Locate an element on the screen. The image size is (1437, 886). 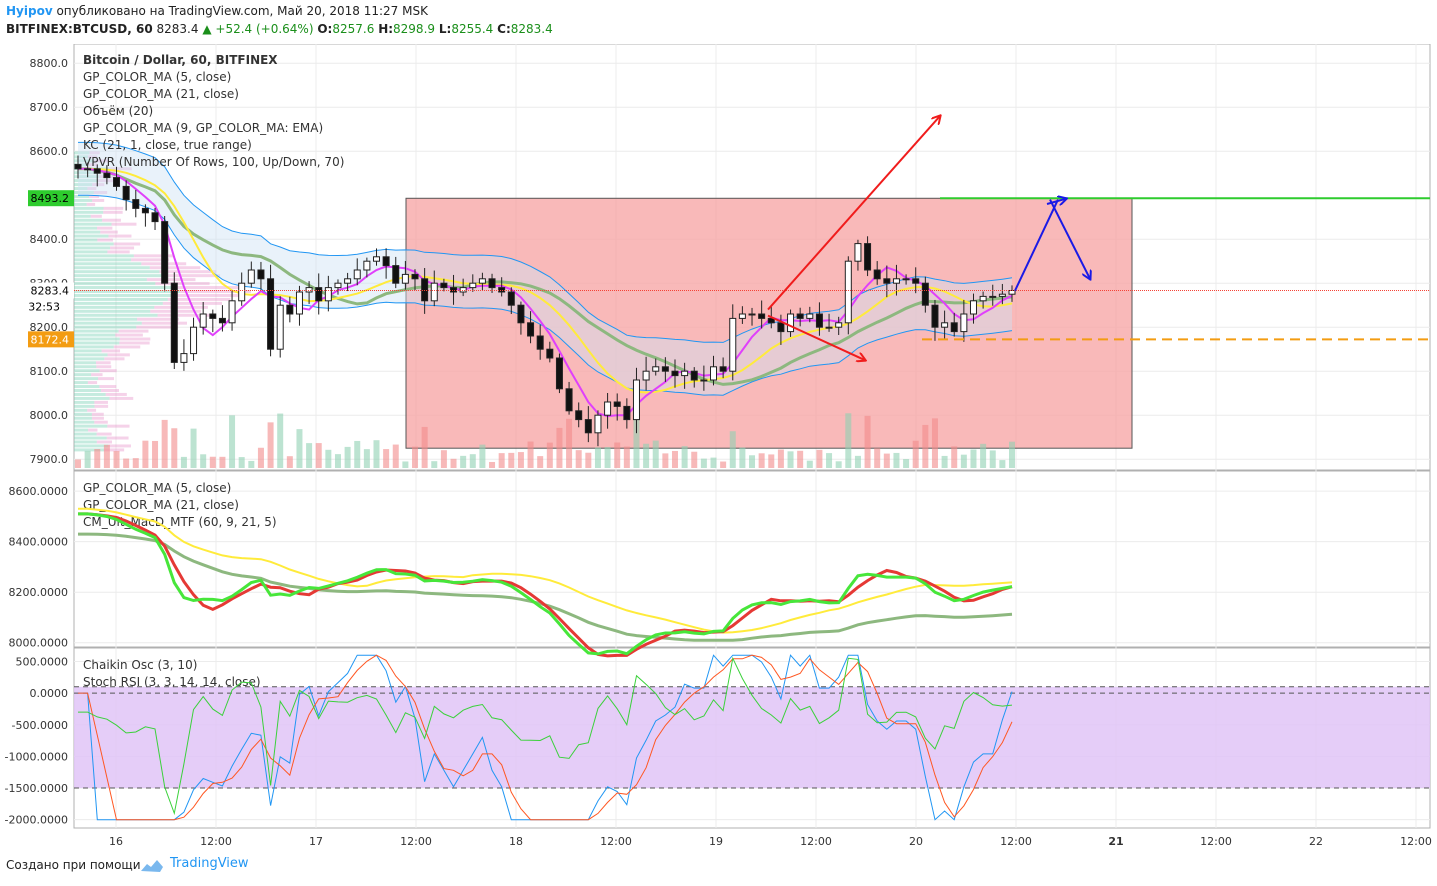
legend-stochrsi: Stoch RSI (3, 3, 14, 14, close) is located at coordinates (172, 682).